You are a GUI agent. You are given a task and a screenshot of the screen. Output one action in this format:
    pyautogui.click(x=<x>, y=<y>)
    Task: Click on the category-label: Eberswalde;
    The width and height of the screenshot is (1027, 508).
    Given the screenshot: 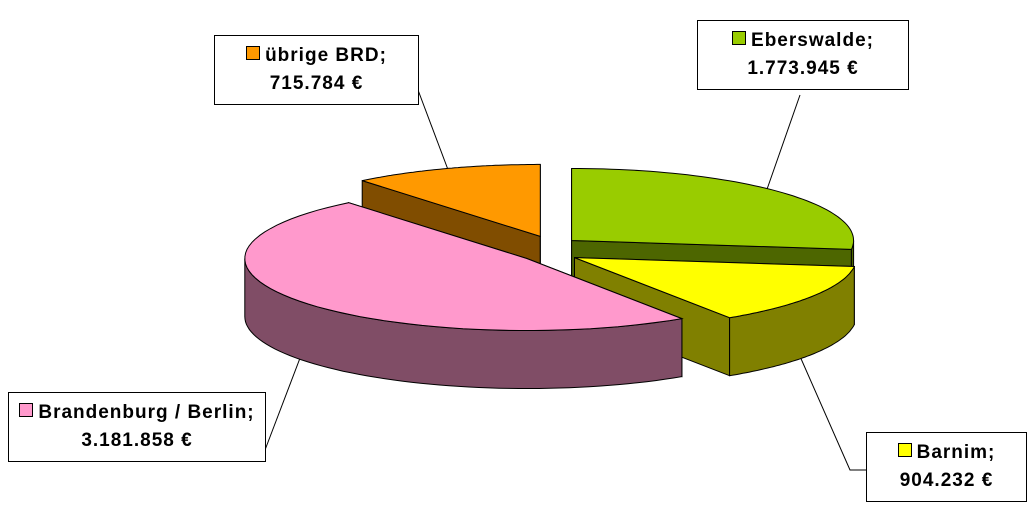 What is the action you would take?
    pyautogui.click(x=812, y=40)
    